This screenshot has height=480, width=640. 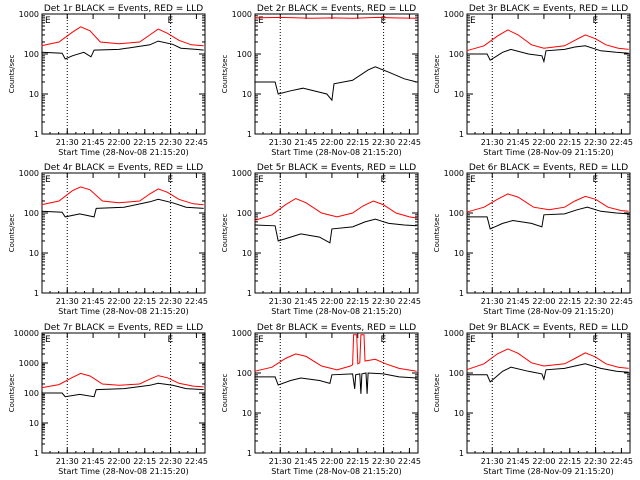 I want to click on chart-title: Det 3r BLACK = Events, RED = LLD, so click(x=548, y=9).